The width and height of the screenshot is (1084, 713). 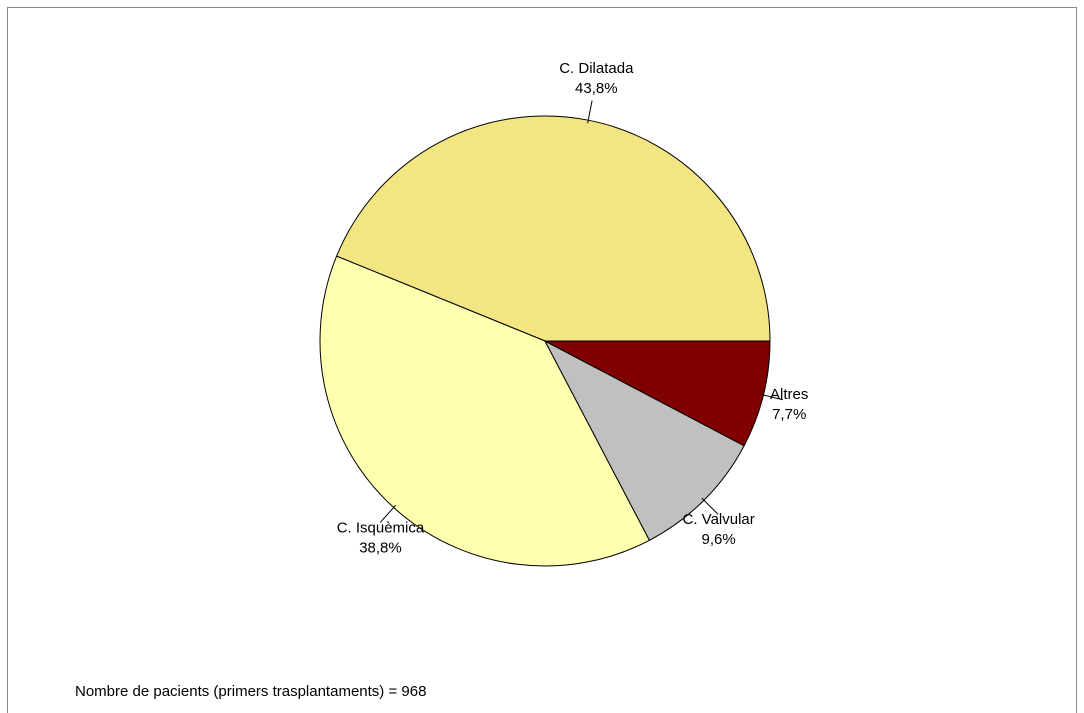 What do you see at coordinates (596, 68) in the screenshot?
I see `slice-label: C. Dilatada` at bounding box center [596, 68].